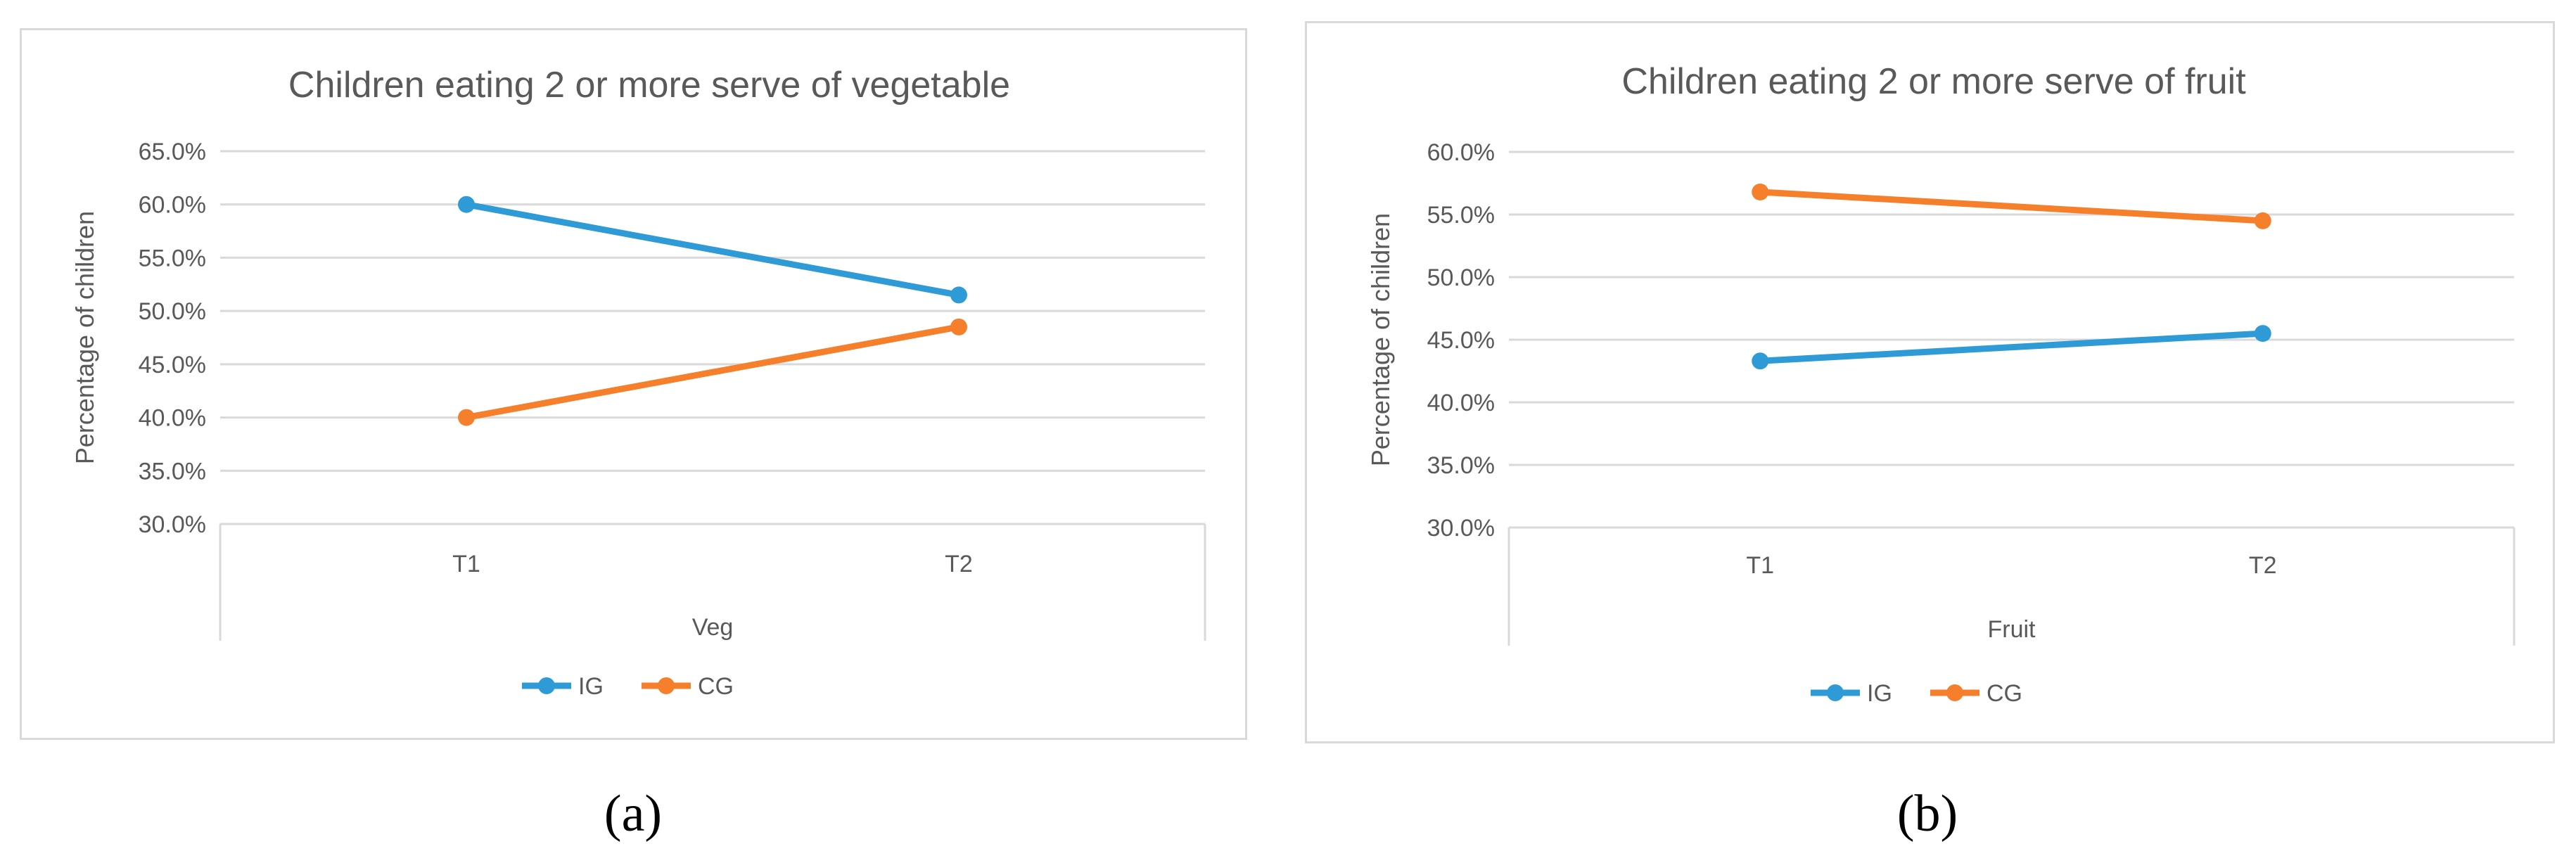  What do you see at coordinates (172, 418) in the screenshot?
I see `y-tick-label-vegetable: 40.0%` at bounding box center [172, 418].